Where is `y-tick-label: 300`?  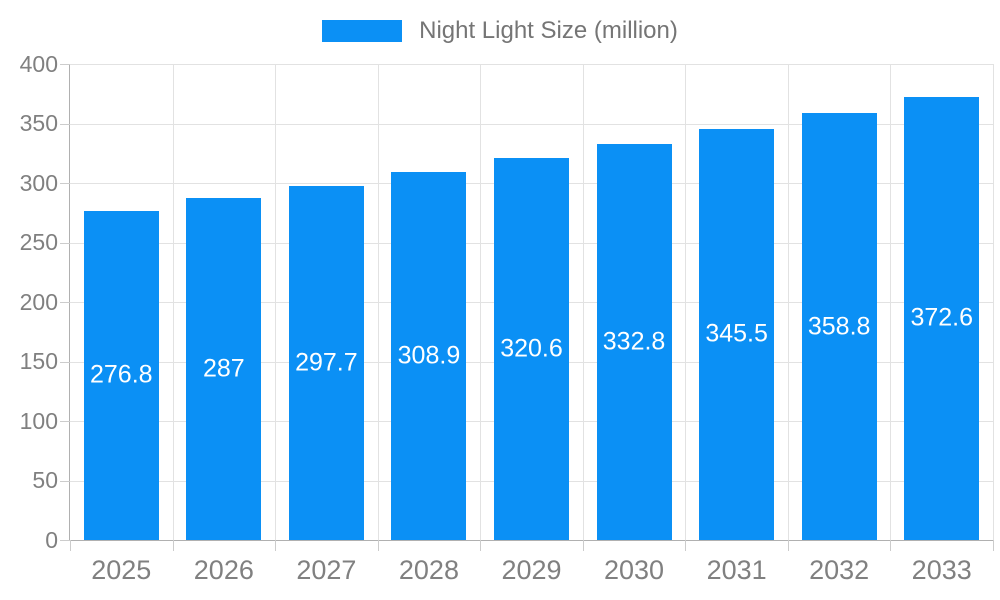 y-tick-label: 300 is located at coordinates (38, 182).